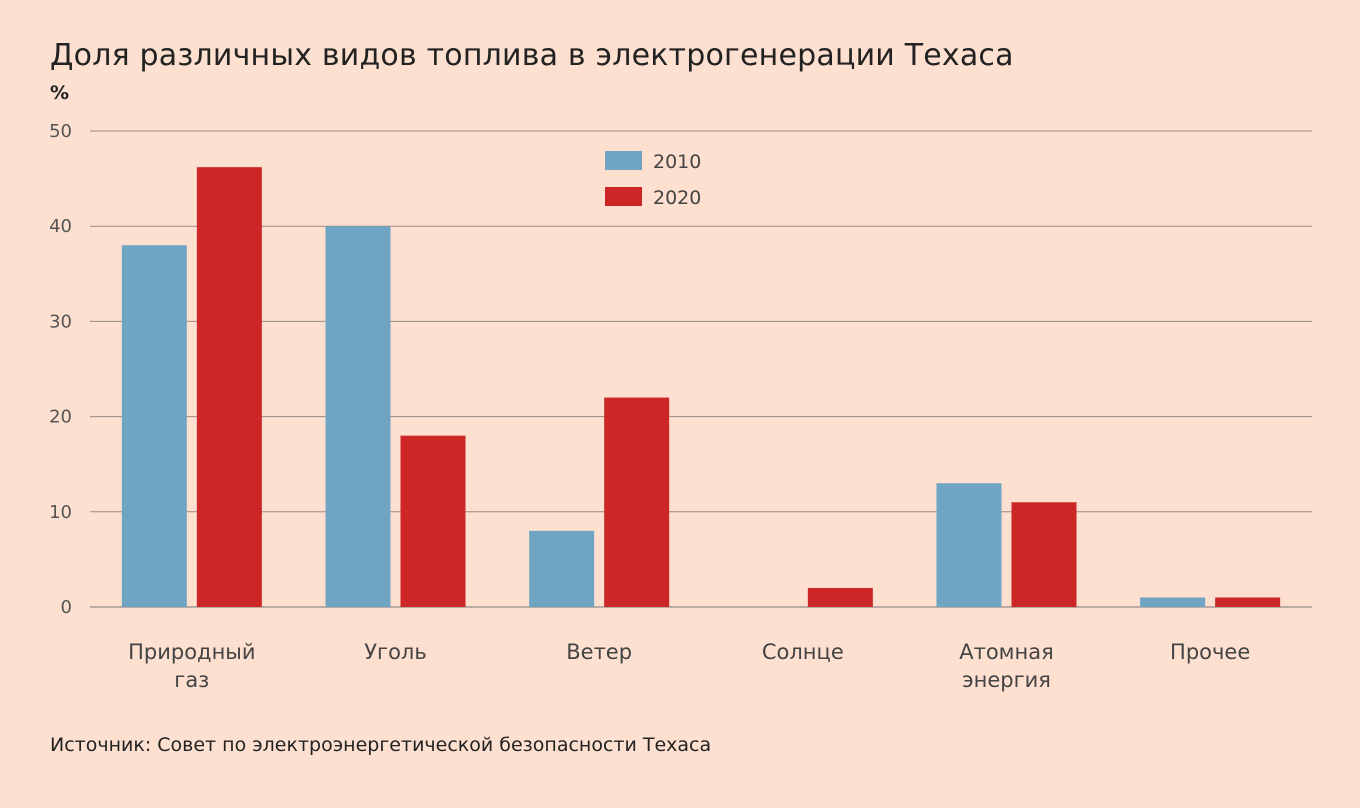 This screenshot has width=1360, height=808. What do you see at coordinates (803, 652) in the screenshot?
I see `x-category-label: Солнце` at bounding box center [803, 652].